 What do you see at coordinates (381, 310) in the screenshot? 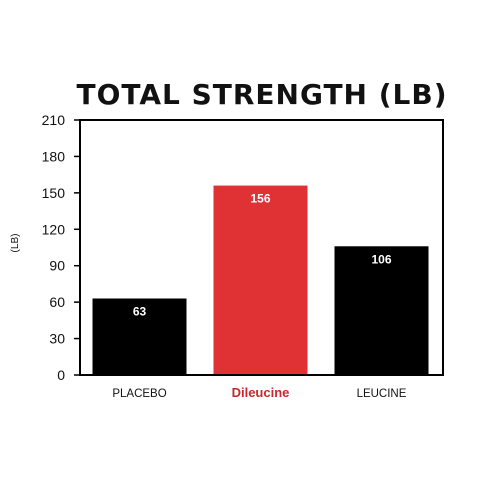
I see `bar-leucine` at bounding box center [381, 310].